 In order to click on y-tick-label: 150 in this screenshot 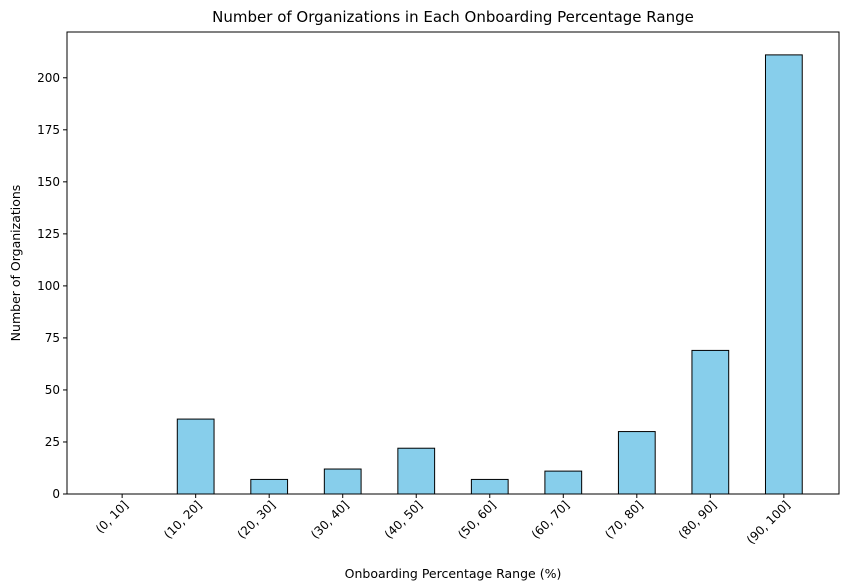, I will do `click(48, 182)`.